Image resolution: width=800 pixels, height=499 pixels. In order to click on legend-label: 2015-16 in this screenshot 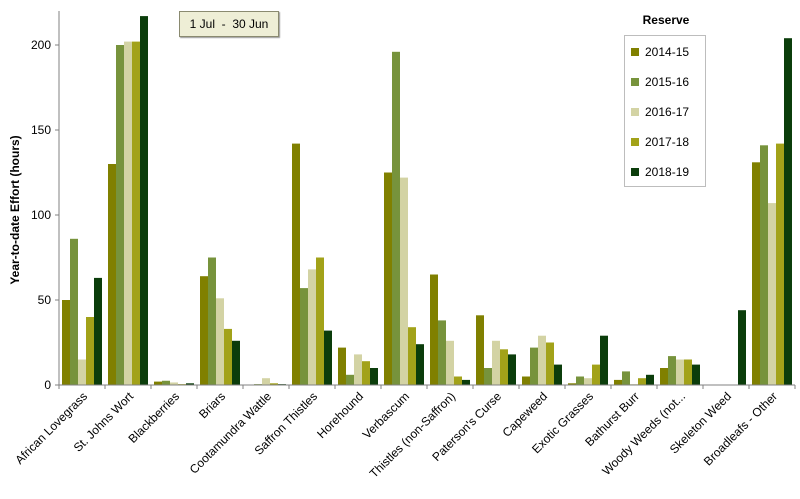, I will do `click(667, 82)`.